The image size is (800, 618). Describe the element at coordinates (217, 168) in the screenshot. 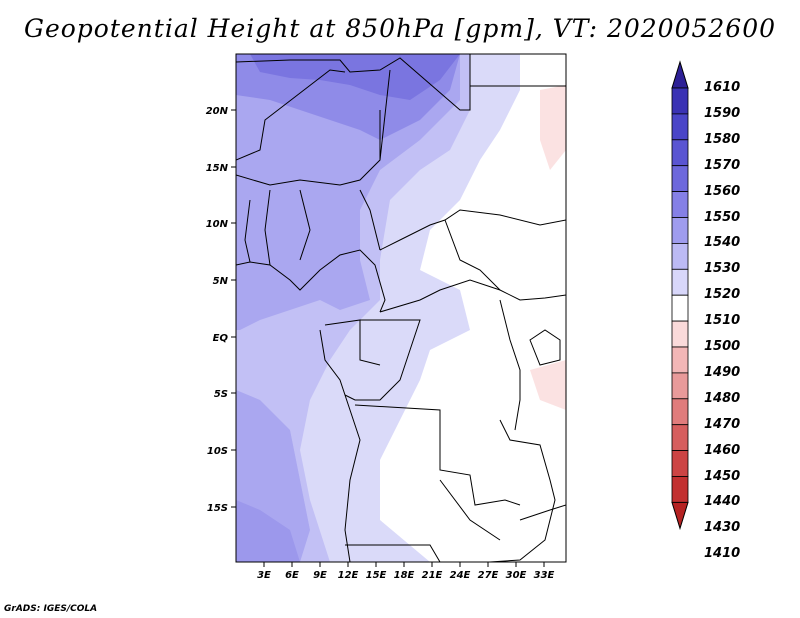

I see `lat-label: 15N` at that location.